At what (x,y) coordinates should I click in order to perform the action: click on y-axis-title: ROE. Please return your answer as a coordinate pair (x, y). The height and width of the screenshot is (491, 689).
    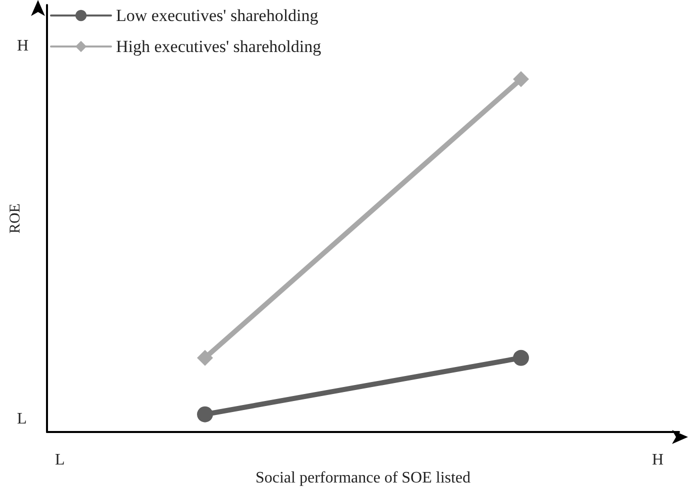
    Looking at the image, I should click on (16, 219).